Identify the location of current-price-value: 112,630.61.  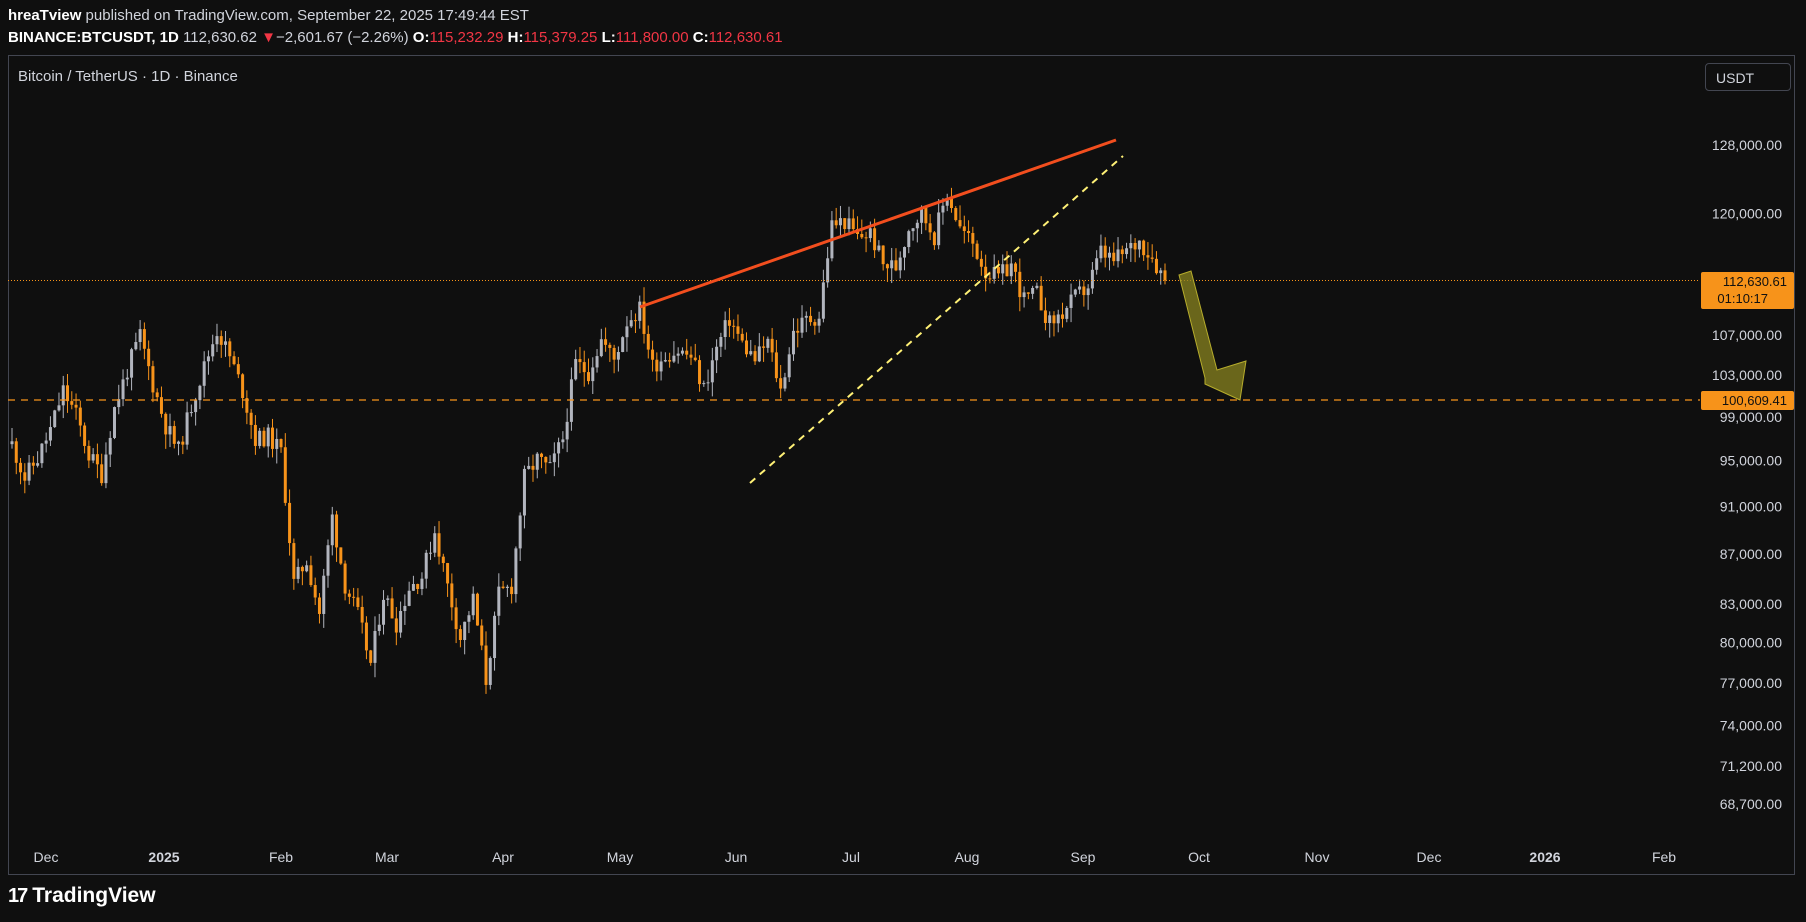
(1755, 281).